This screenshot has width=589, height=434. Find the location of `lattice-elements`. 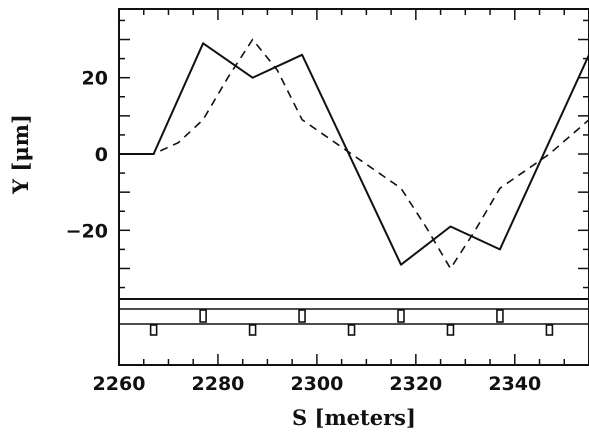

lattice-elements is located at coordinates (351, 322).